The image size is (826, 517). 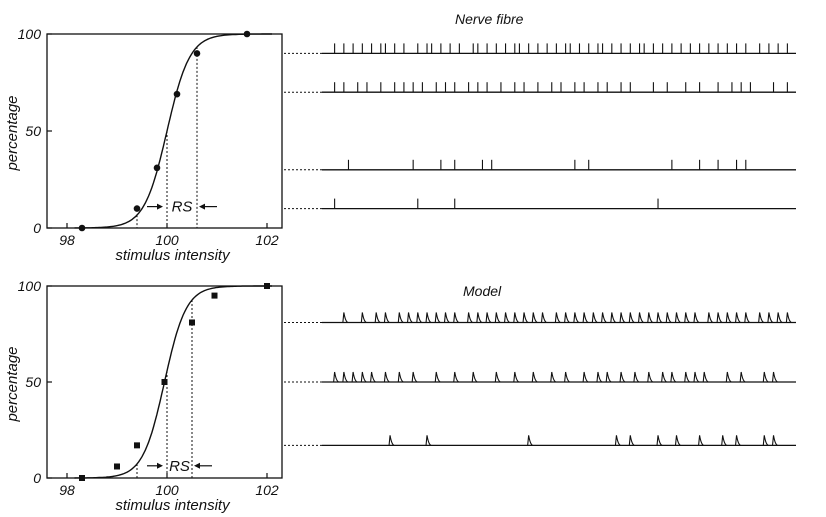 I want to click on plot-frame, so click(x=164, y=131).